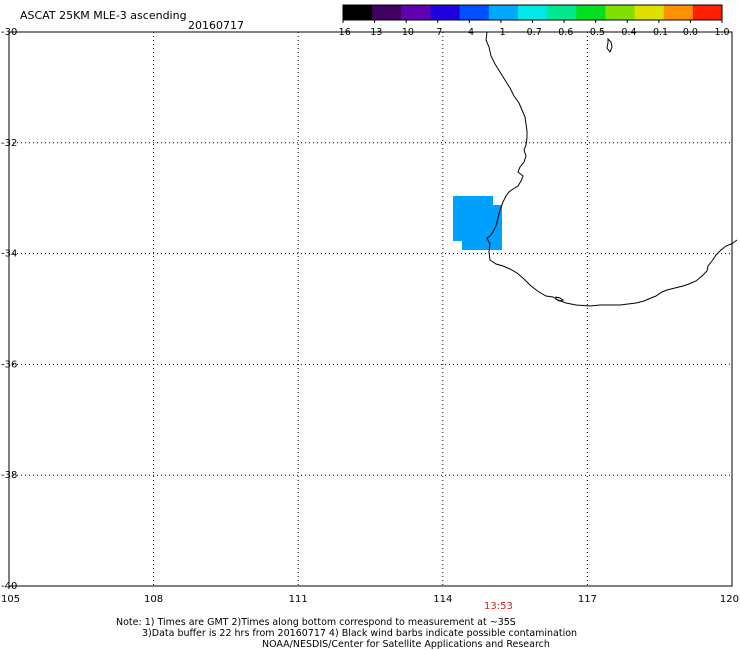  Describe the element at coordinates (9, 475) in the screenshot. I see `latitude-label: -38` at that location.